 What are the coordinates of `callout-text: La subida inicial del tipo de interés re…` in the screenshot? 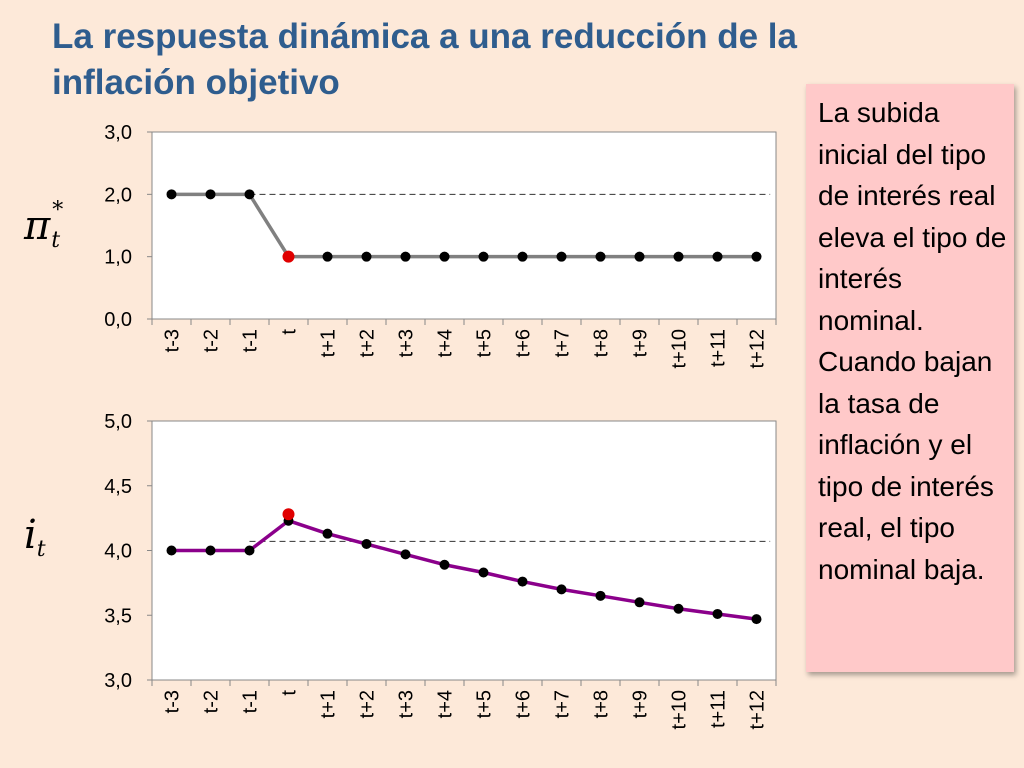 It's located at (912, 341).